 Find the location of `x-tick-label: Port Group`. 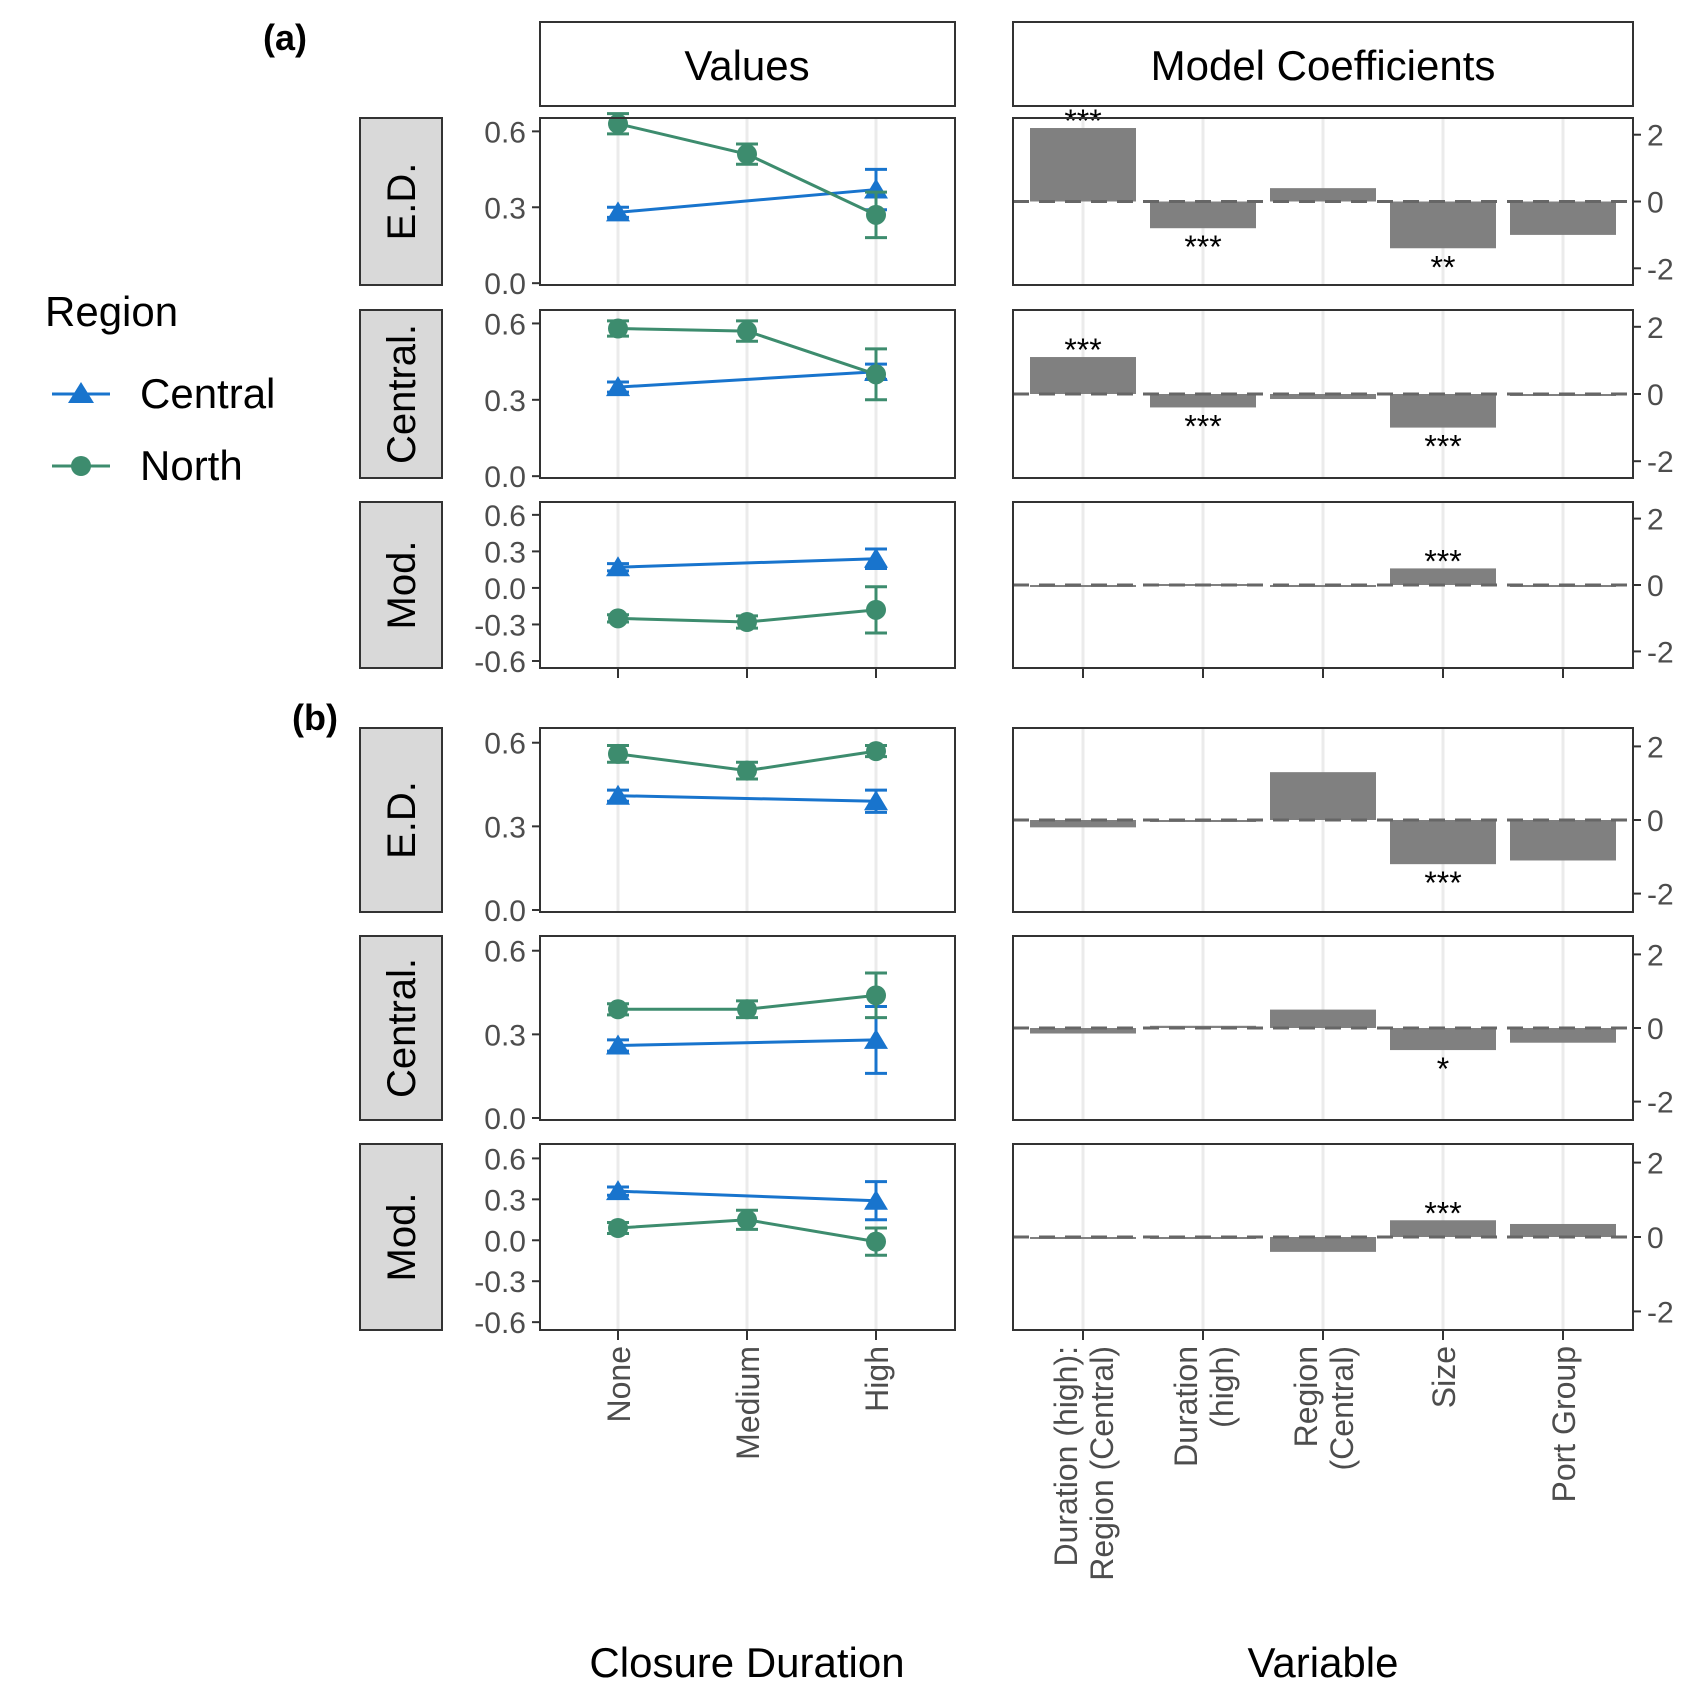

x-tick-label: Port Group is located at coordinates (1564, 1424).